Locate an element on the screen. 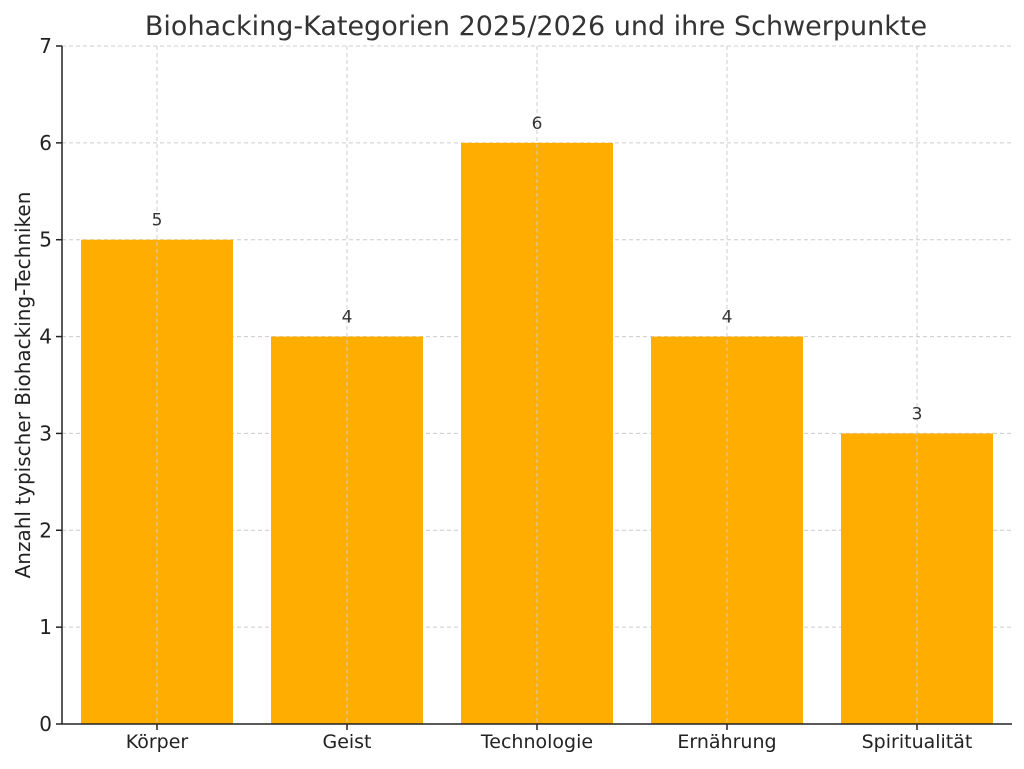  y-tick-label: 7 is located at coordinates (45, 46).